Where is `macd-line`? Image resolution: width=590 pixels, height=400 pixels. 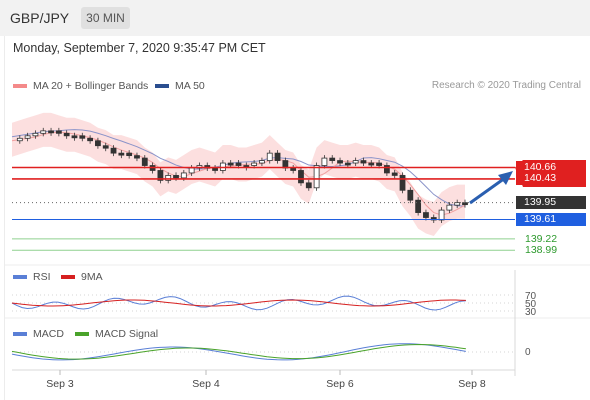
macd-line is located at coordinates (238, 352).